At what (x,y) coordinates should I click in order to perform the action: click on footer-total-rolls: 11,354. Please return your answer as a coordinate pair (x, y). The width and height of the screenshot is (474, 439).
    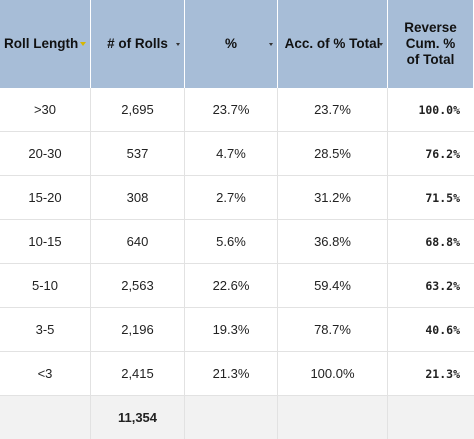
    Looking at the image, I should click on (138, 417).